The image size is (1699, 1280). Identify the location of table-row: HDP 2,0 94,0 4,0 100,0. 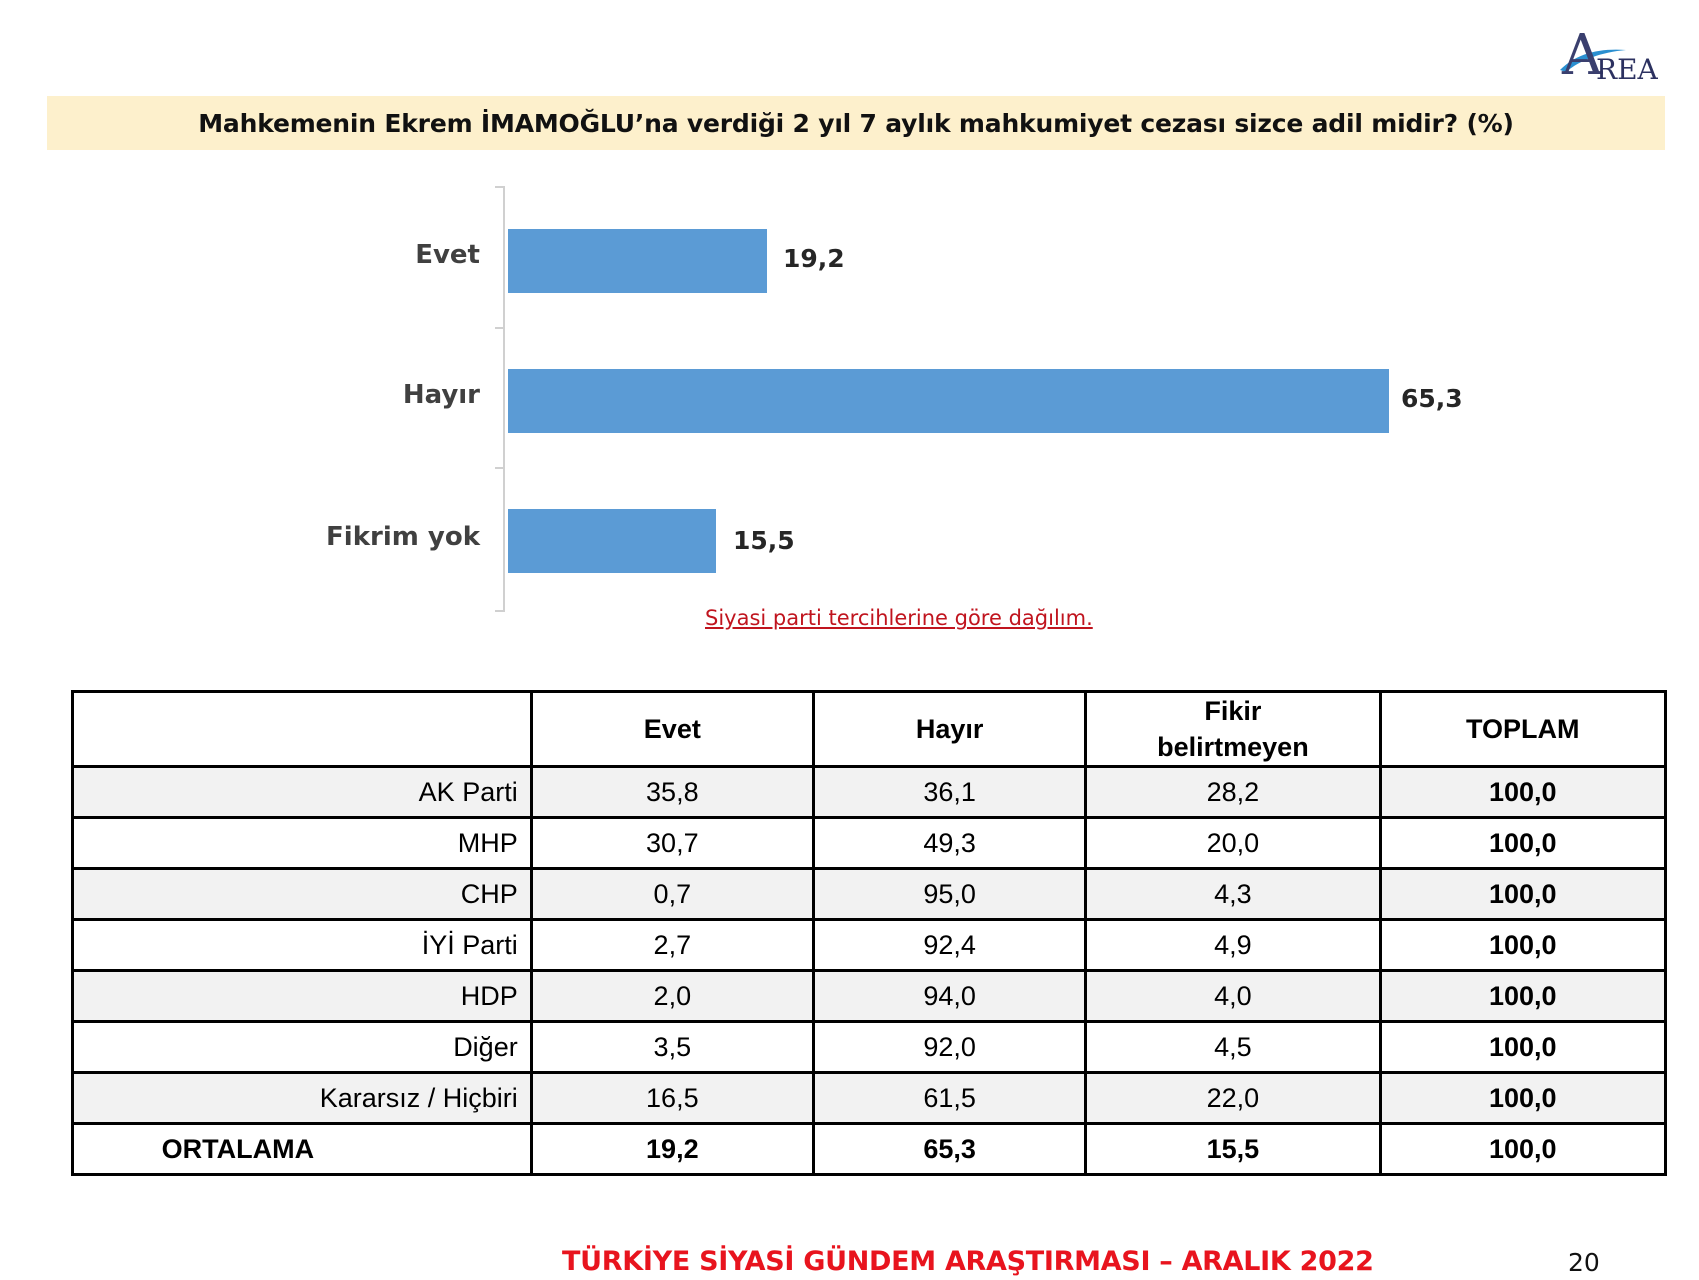
(869, 996).